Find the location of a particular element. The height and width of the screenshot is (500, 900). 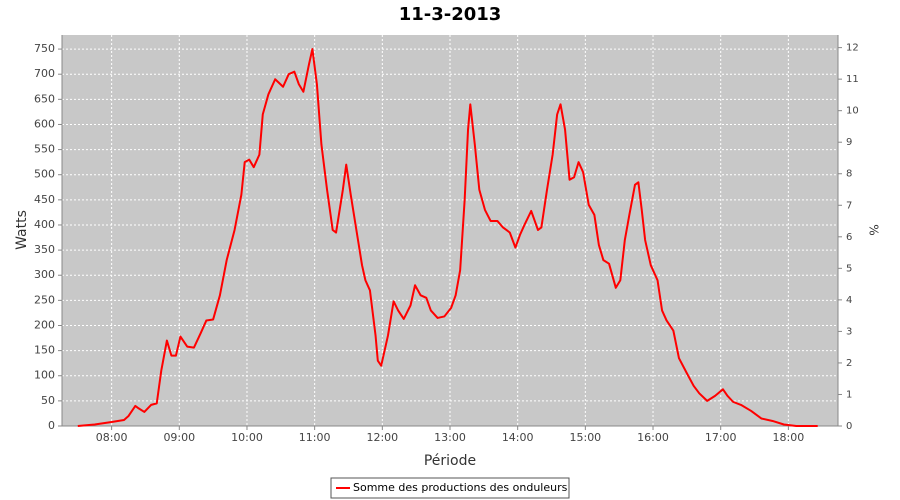

y2-tick-label: 3 is located at coordinates (849, 331).